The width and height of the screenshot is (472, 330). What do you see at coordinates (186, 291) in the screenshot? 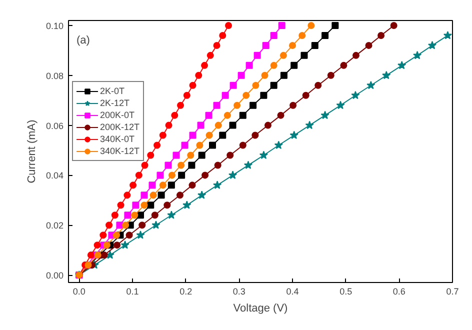
I see `x-tick-label: 0.2` at bounding box center [186, 291].